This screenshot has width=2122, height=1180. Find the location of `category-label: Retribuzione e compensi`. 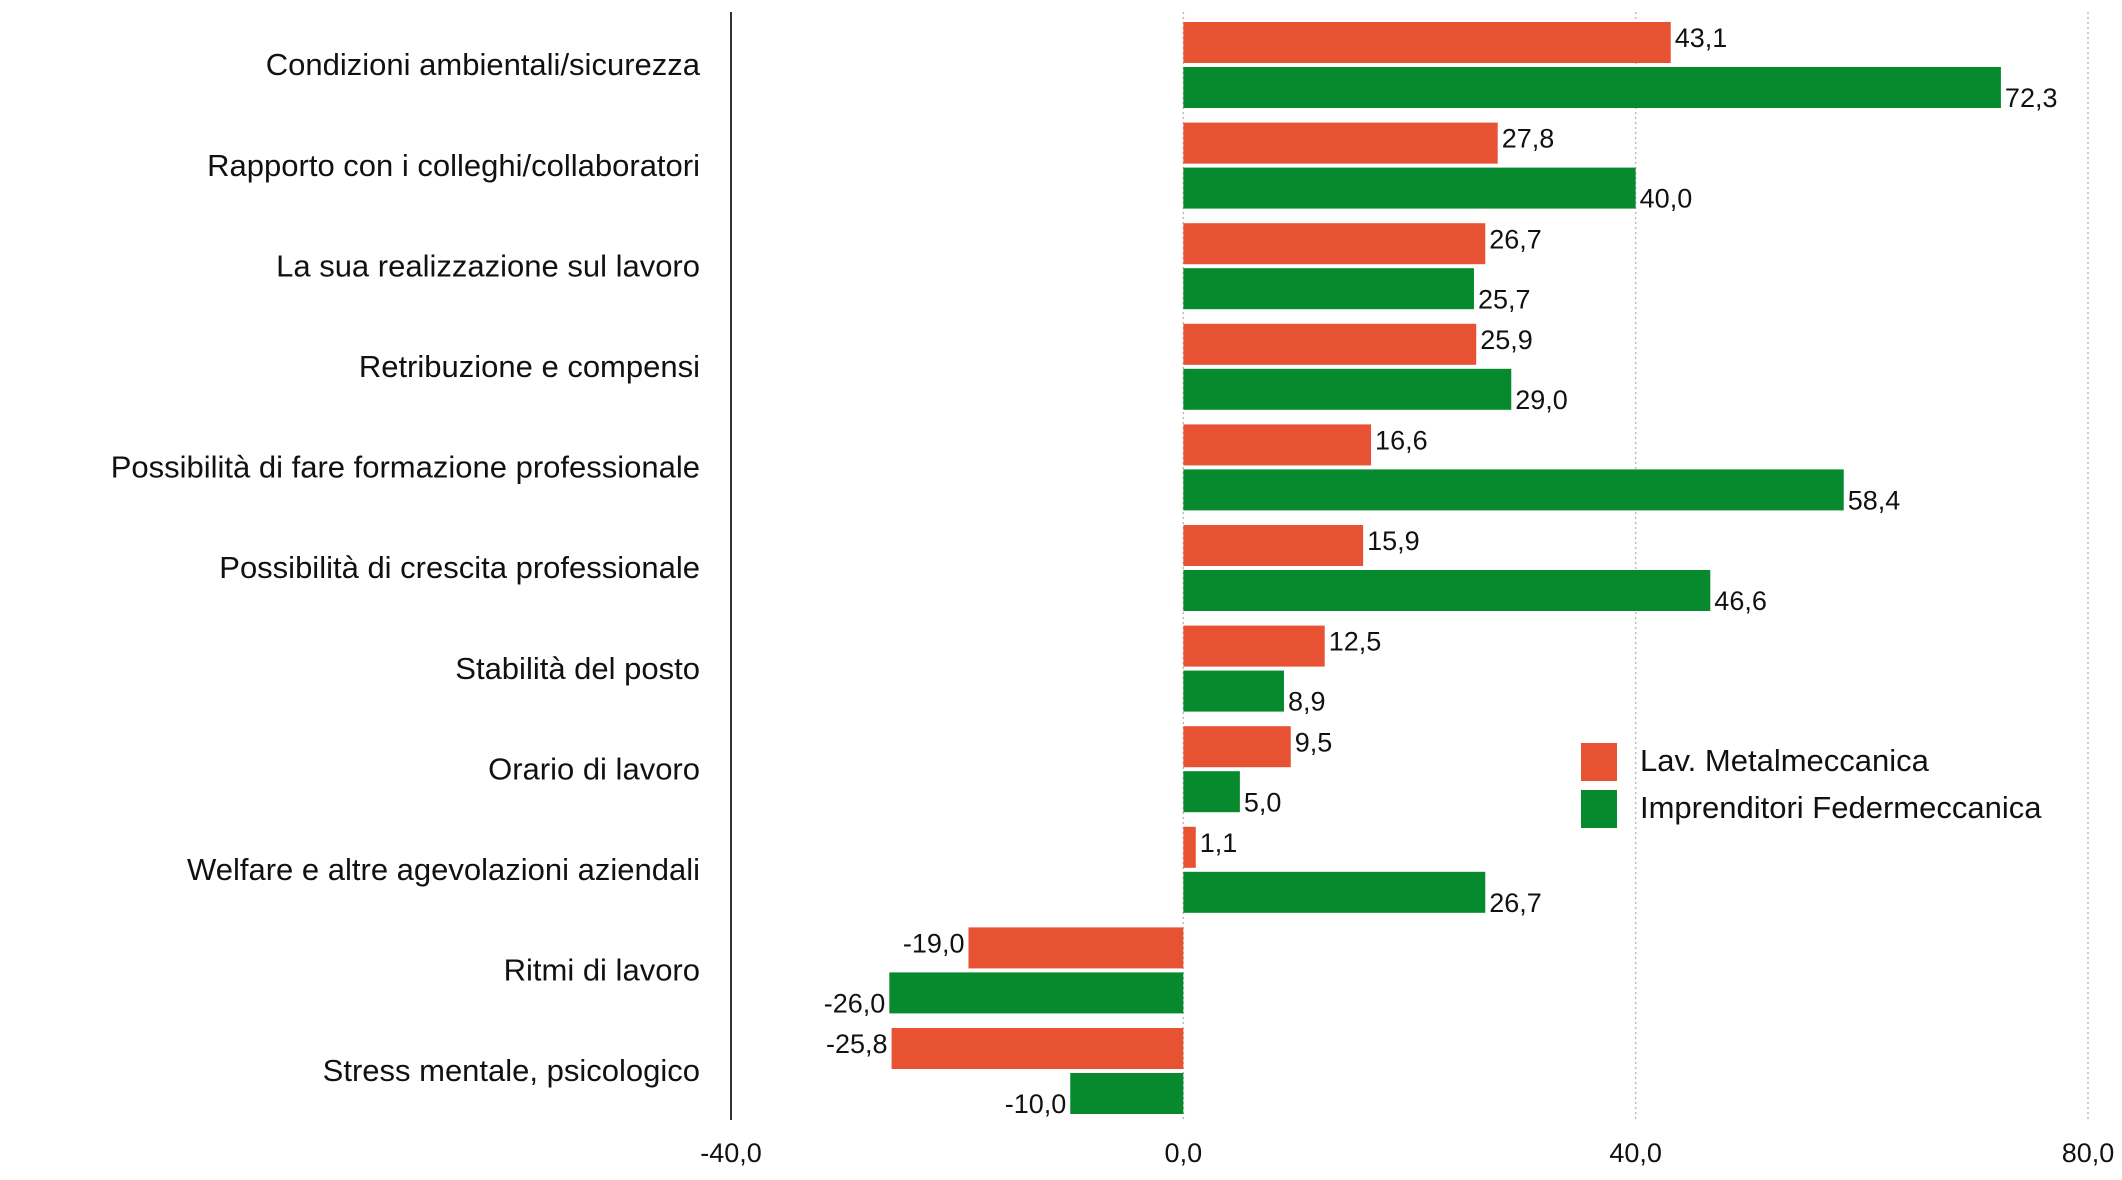

category-label: Retribuzione e compensi is located at coordinates (529, 366).